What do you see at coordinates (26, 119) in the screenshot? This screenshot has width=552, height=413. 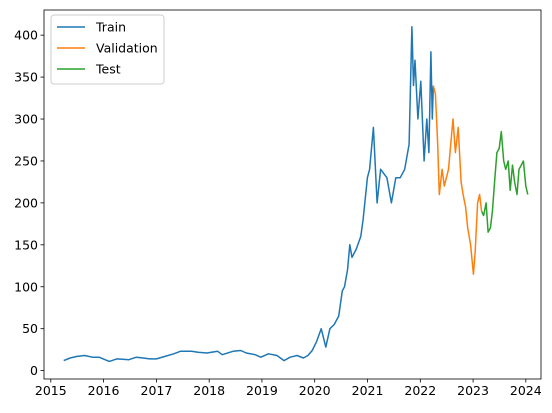 I see `y-tick-label: 300` at bounding box center [26, 119].